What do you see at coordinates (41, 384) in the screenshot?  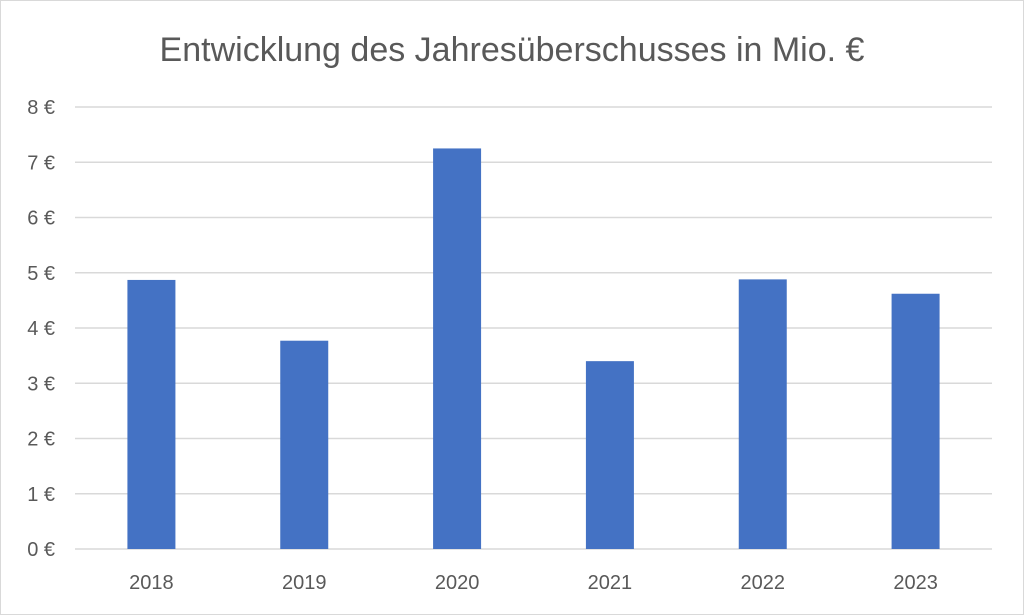 I see `y-tick-label: 3 €` at bounding box center [41, 384].